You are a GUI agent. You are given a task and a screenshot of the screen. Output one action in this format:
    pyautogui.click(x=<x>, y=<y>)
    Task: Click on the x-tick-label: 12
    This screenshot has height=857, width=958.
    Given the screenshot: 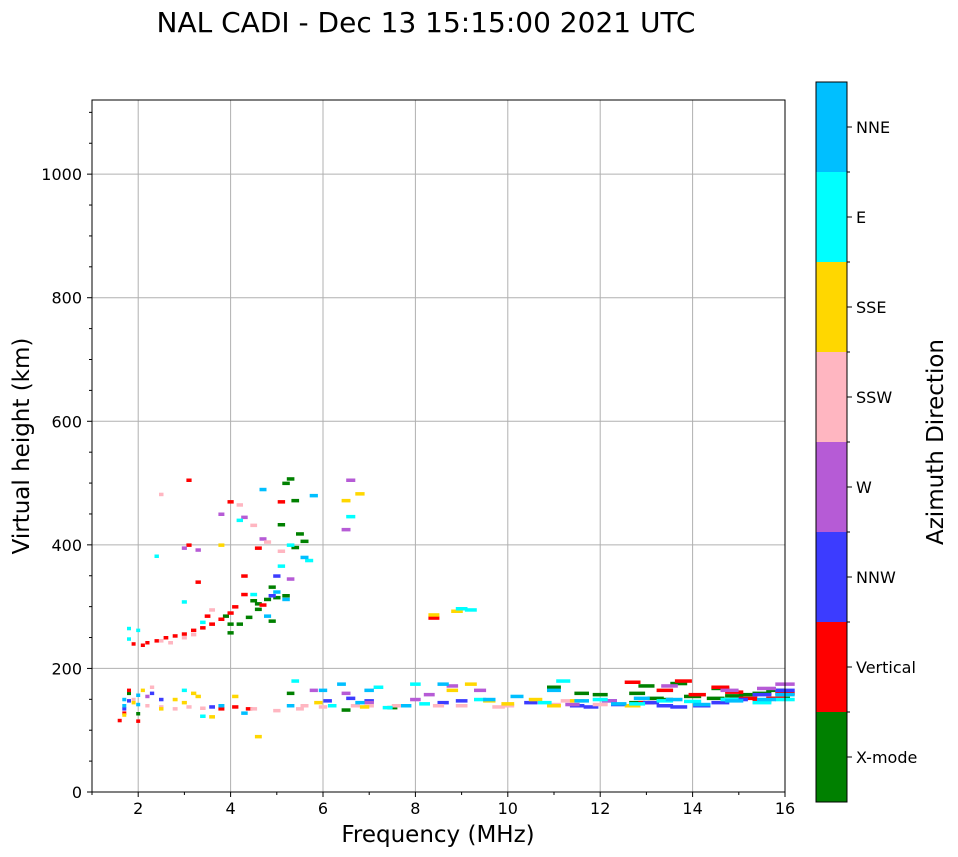 What is the action you would take?
    pyautogui.click(x=600, y=808)
    